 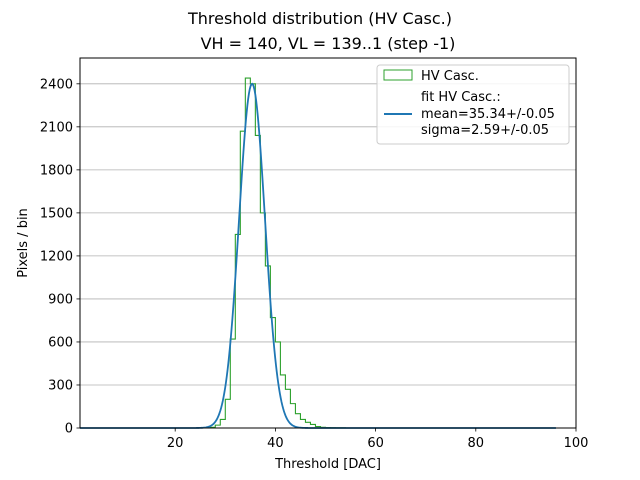 I want to click on y-tick-label: 1200, so click(x=56, y=256).